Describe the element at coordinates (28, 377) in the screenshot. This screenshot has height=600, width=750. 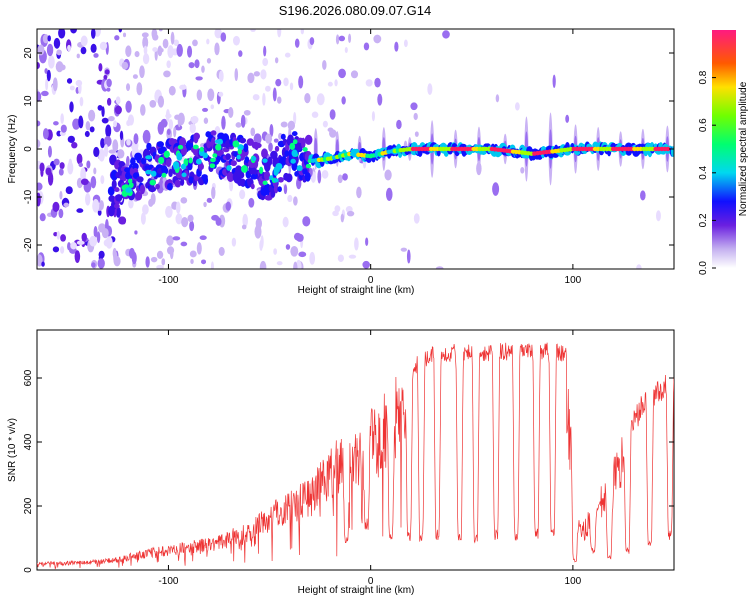
I see `y-tick-label: 600` at that location.